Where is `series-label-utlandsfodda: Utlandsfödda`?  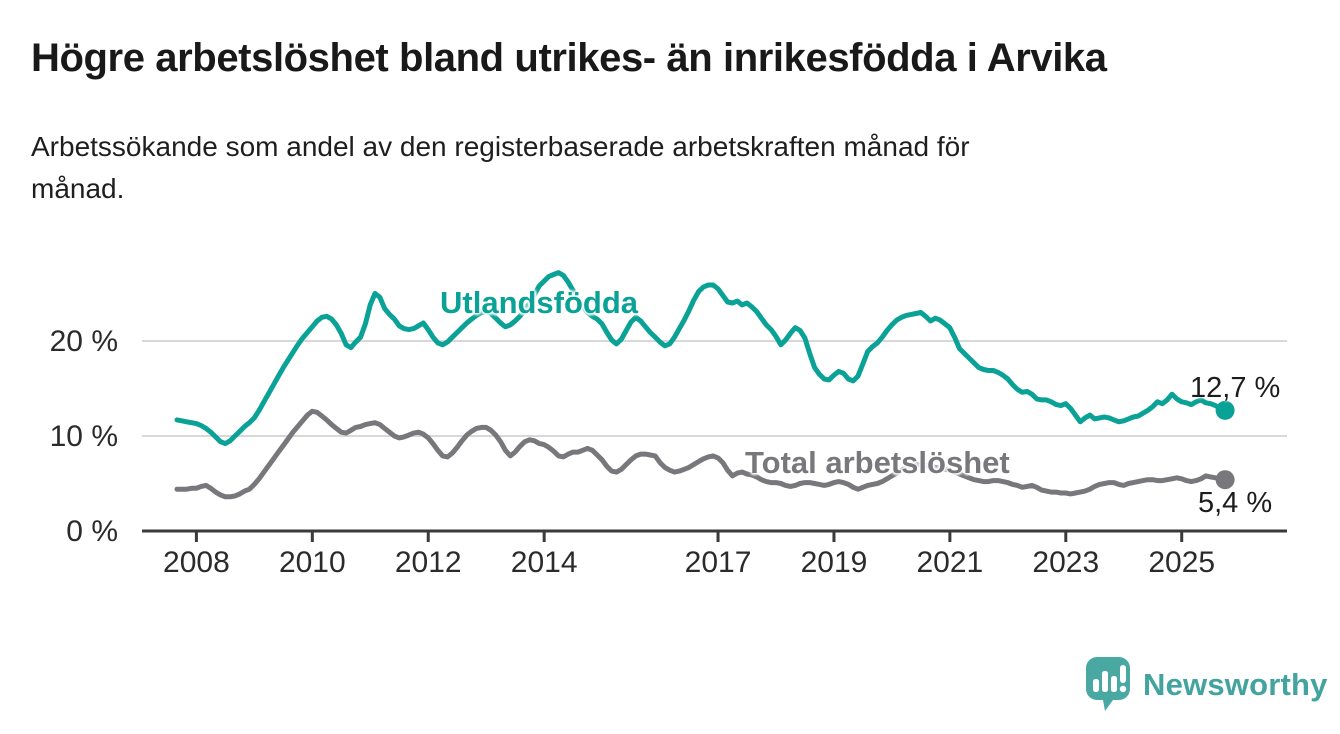
series-label-utlandsfodda: Utlandsfödda is located at coordinates (539, 302).